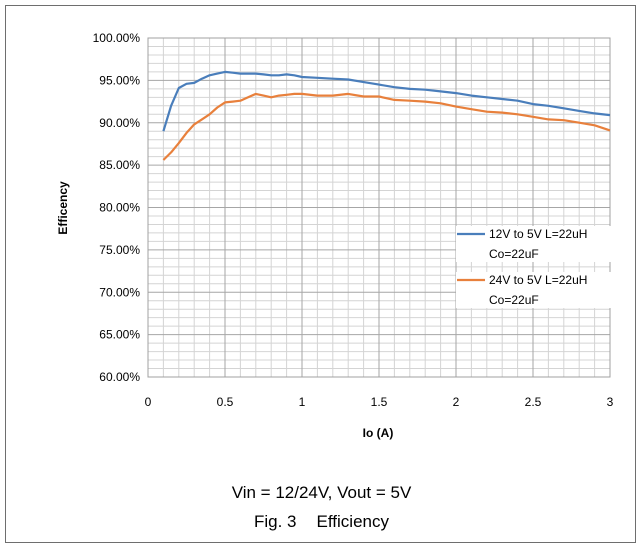  I want to click on y-axis-label: Efficency, so click(63, 208).